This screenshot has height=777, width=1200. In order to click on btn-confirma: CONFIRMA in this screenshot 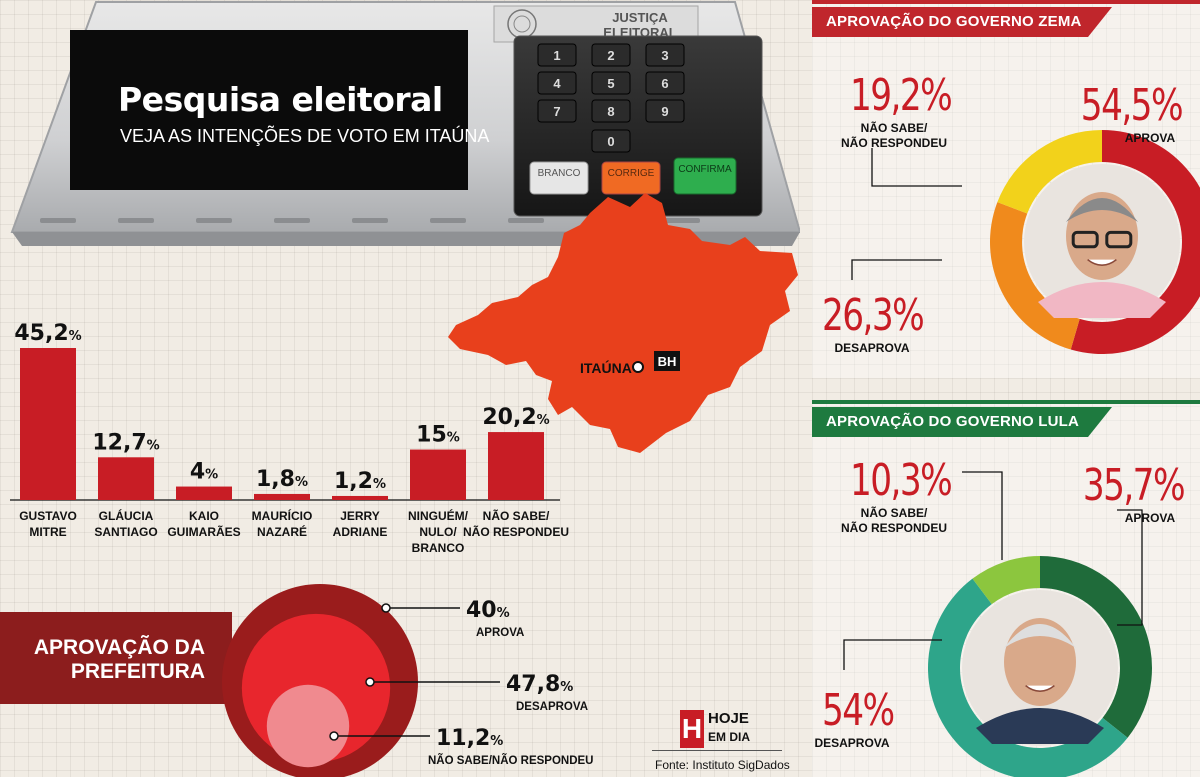, I will do `click(705, 169)`.